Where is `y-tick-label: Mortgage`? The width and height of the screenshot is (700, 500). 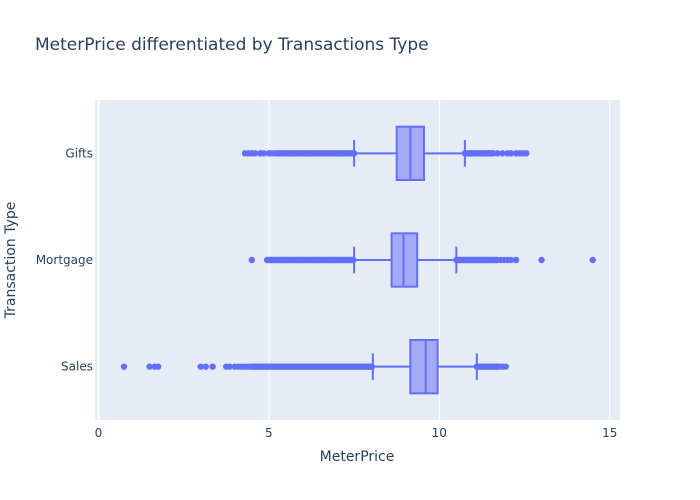
y-tick-label: Mortgage is located at coordinates (64, 260).